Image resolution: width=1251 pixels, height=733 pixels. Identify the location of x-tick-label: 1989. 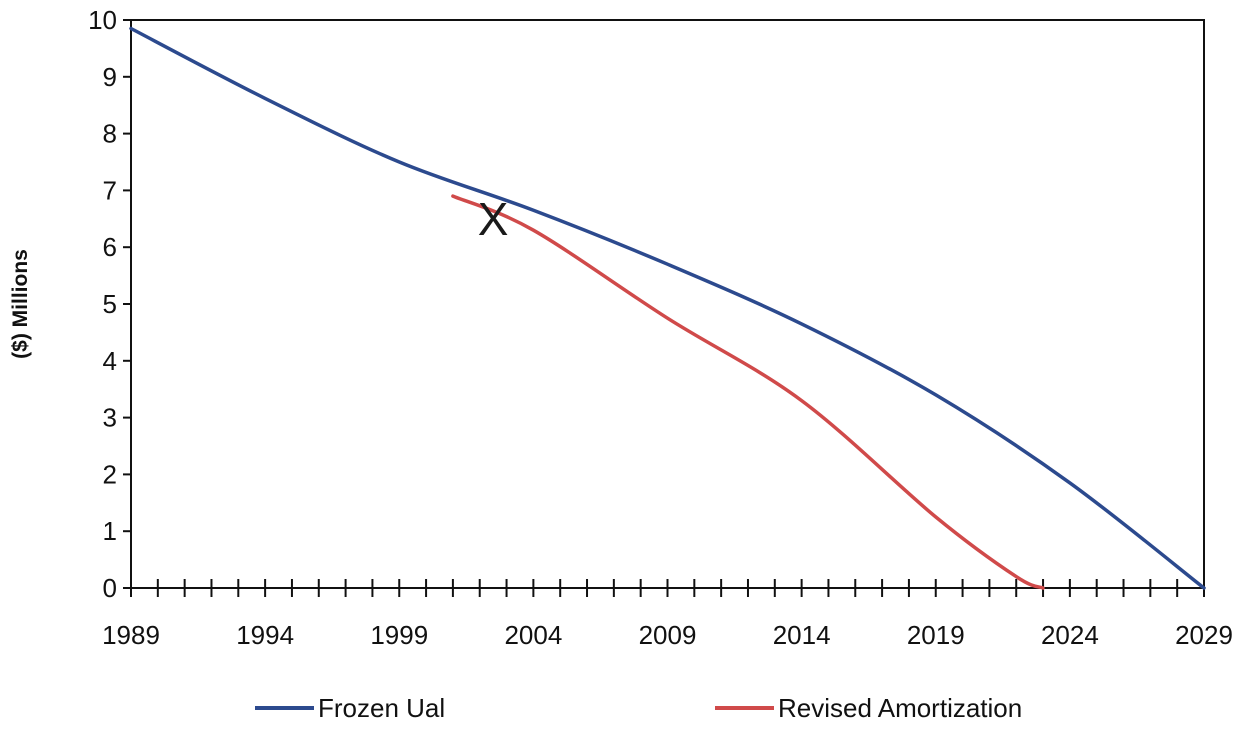
(131, 635).